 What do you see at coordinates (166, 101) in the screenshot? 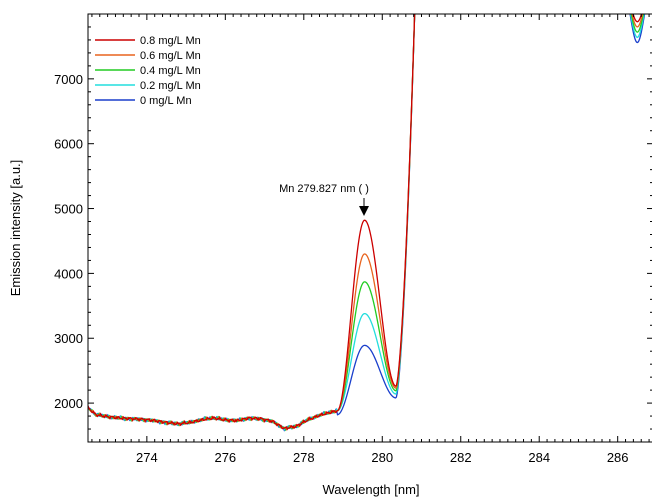
I see `legend-entry: 0 mg/L Mn` at bounding box center [166, 101].